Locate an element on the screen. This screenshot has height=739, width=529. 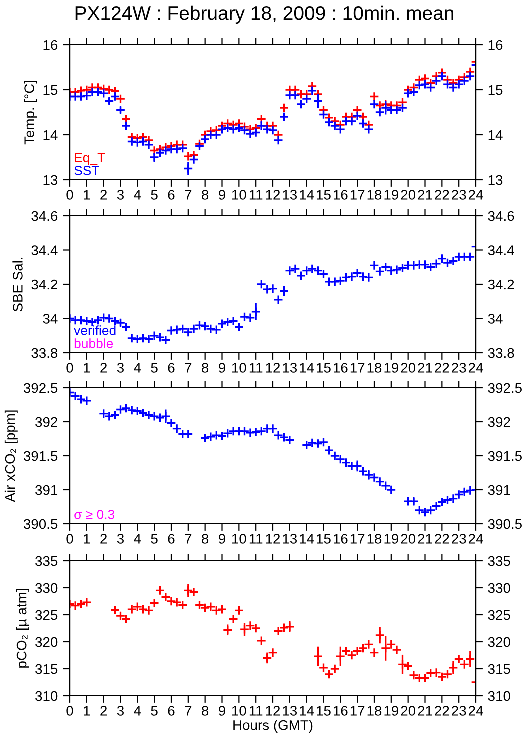
y-tick-label: 33.8 is located at coordinates (45, 353).